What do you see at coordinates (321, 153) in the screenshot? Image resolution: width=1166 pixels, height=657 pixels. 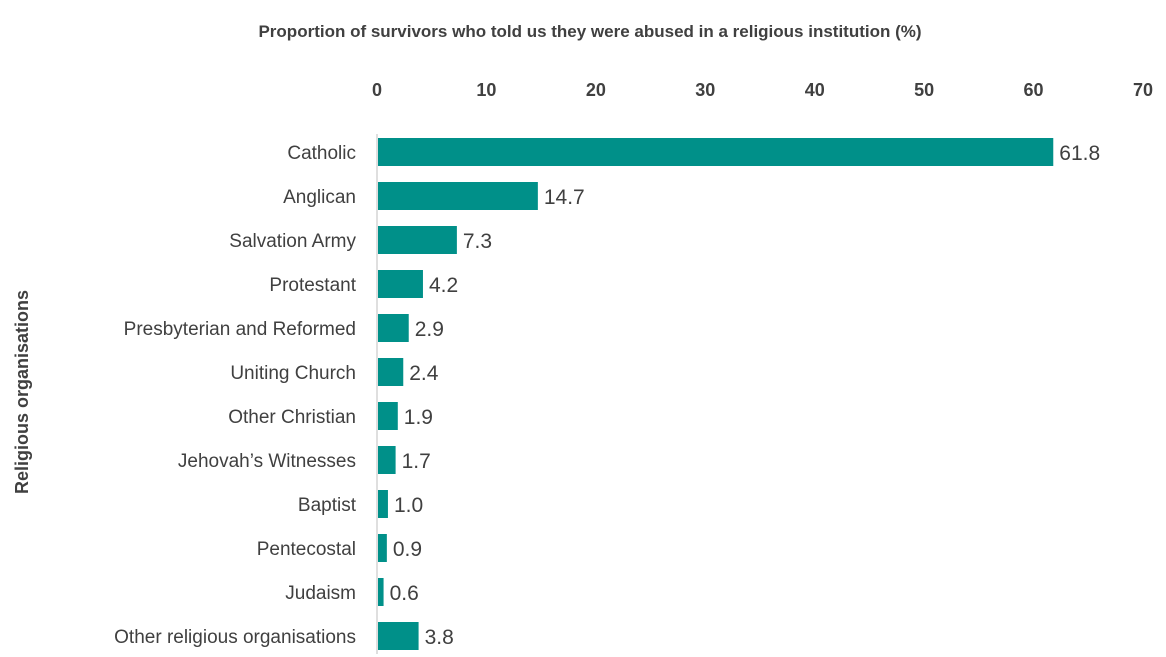 I see `category-label: Catholic` at bounding box center [321, 153].